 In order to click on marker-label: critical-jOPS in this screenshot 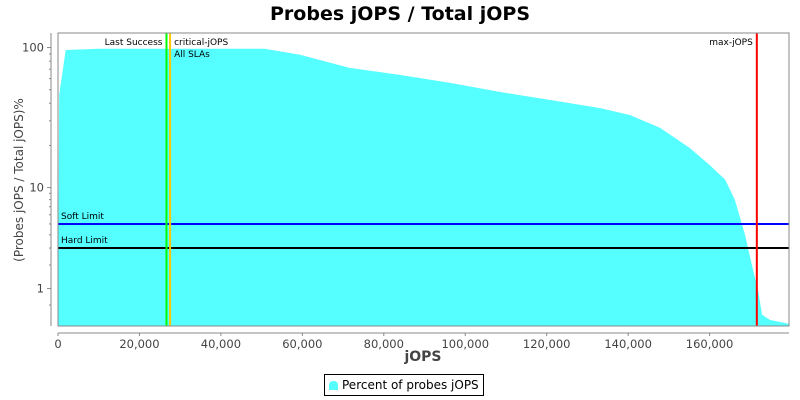, I will do `click(201, 43)`.